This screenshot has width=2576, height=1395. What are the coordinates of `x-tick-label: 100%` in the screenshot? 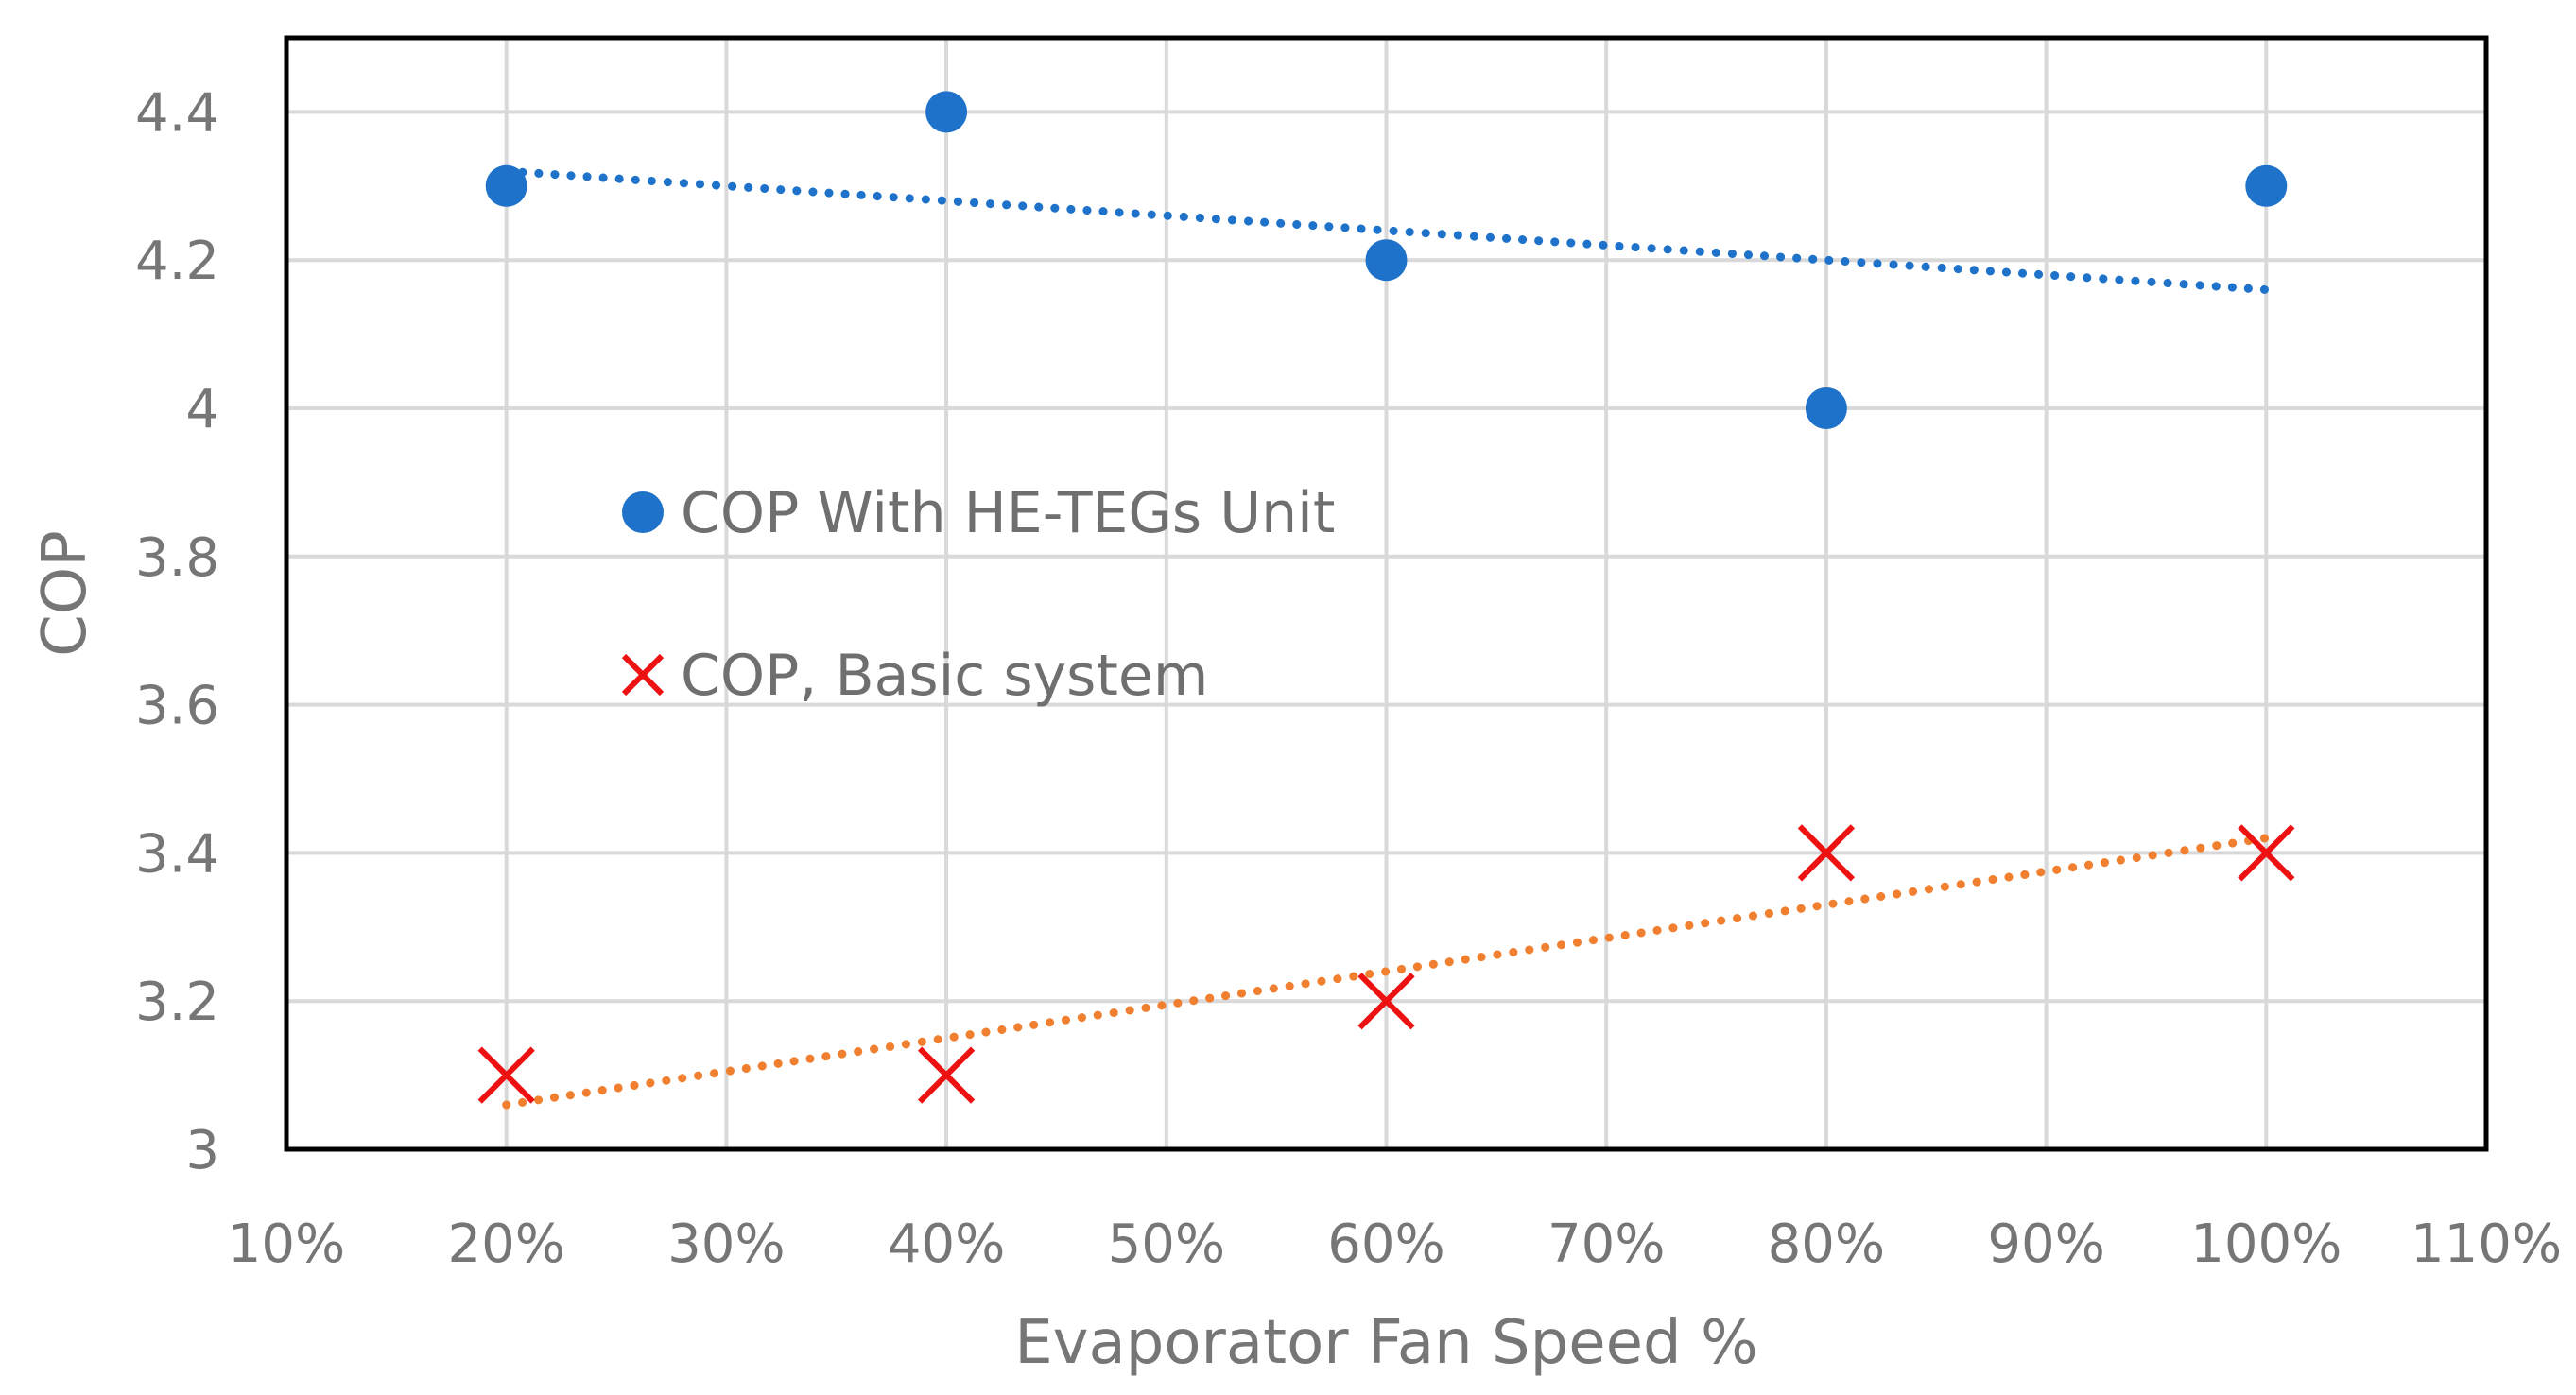 It's located at (2266, 1244).